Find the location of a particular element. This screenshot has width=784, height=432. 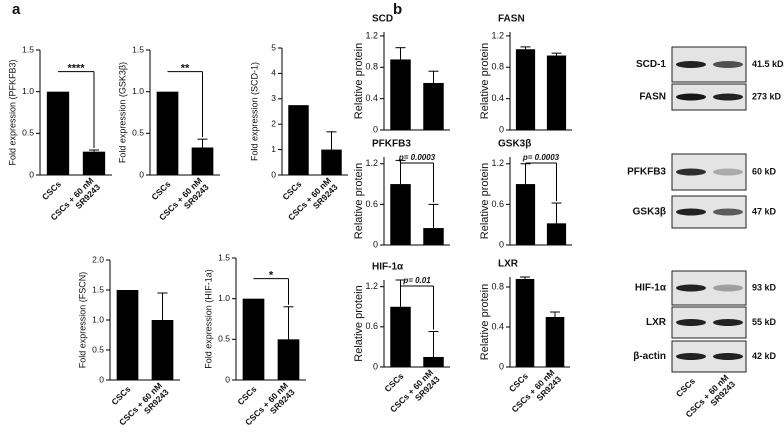

y-tick-label: 2.0 is located at coordinates (98, 259).